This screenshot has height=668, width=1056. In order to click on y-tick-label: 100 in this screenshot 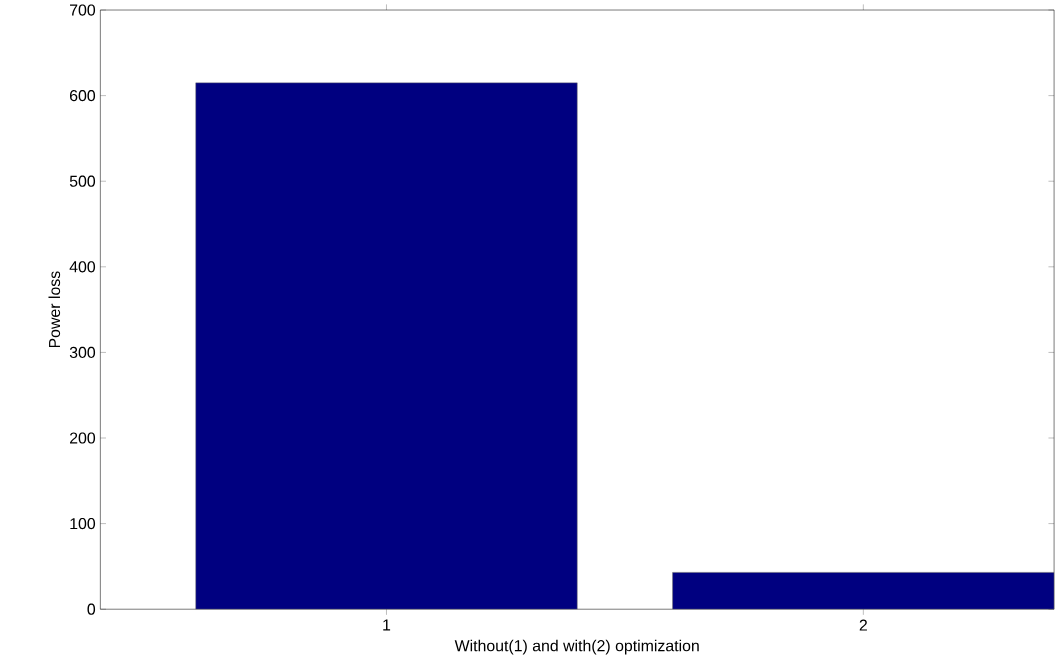, I will do `click(83, 523)`.